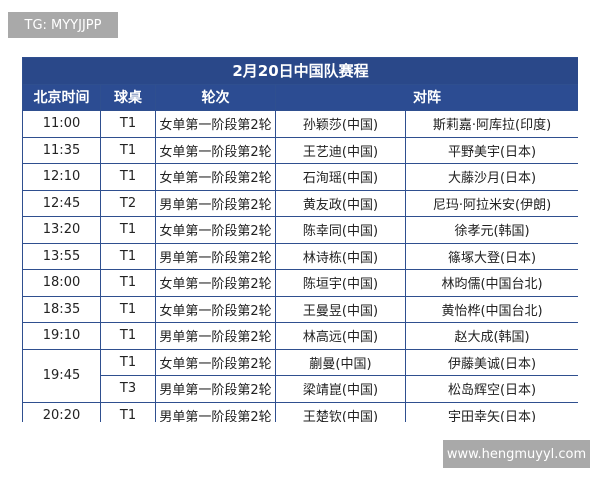 This screenshot has width=600, height=480. I want to click on table-row: 12:10 T1 女单第一阶段第2轮 石洵瑶(中国) 大藤沙月(日本), so click(300, 177).